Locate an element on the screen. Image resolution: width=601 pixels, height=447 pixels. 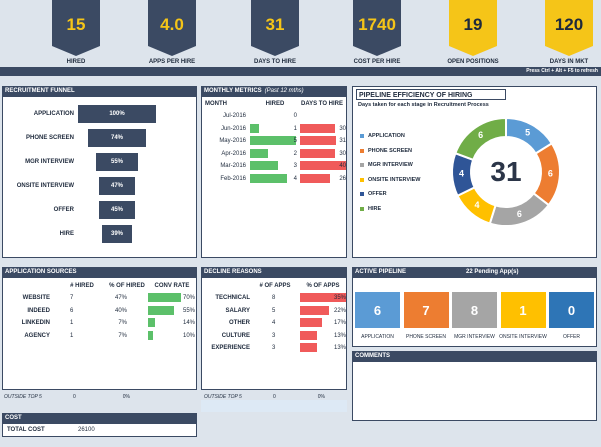
col-header: # HIRED is located at coordinates (82, 286).